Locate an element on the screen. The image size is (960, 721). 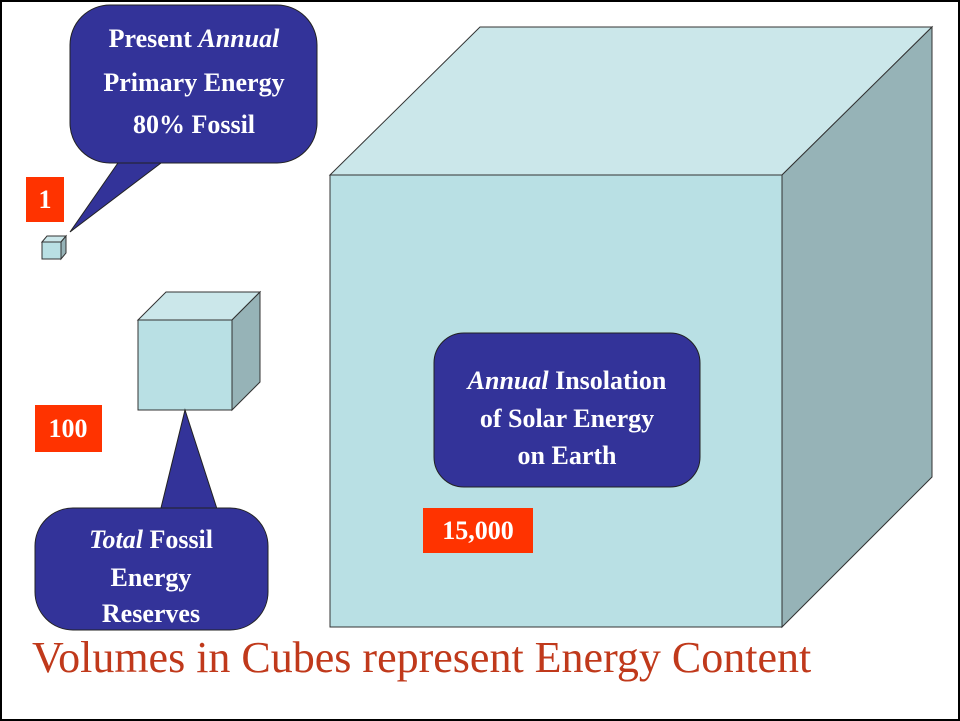
label: 15,000 is located at coordinates (478, 530).